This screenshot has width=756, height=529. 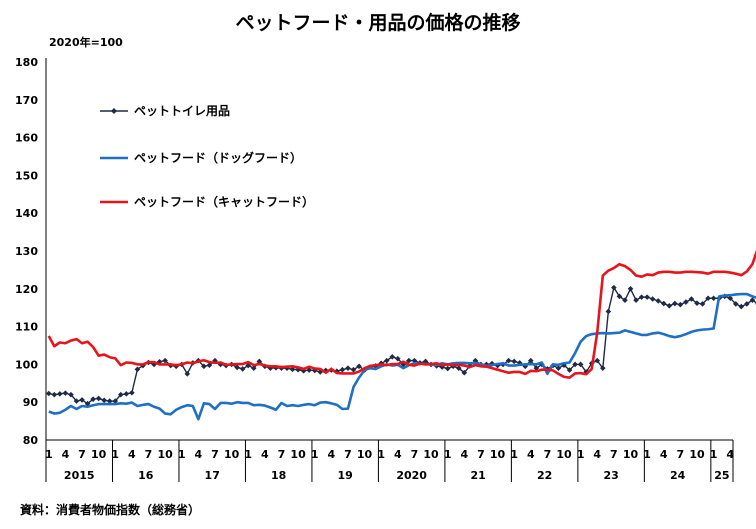 I want to click on unit-note: 2020年=100, so click(x=86, y=42).